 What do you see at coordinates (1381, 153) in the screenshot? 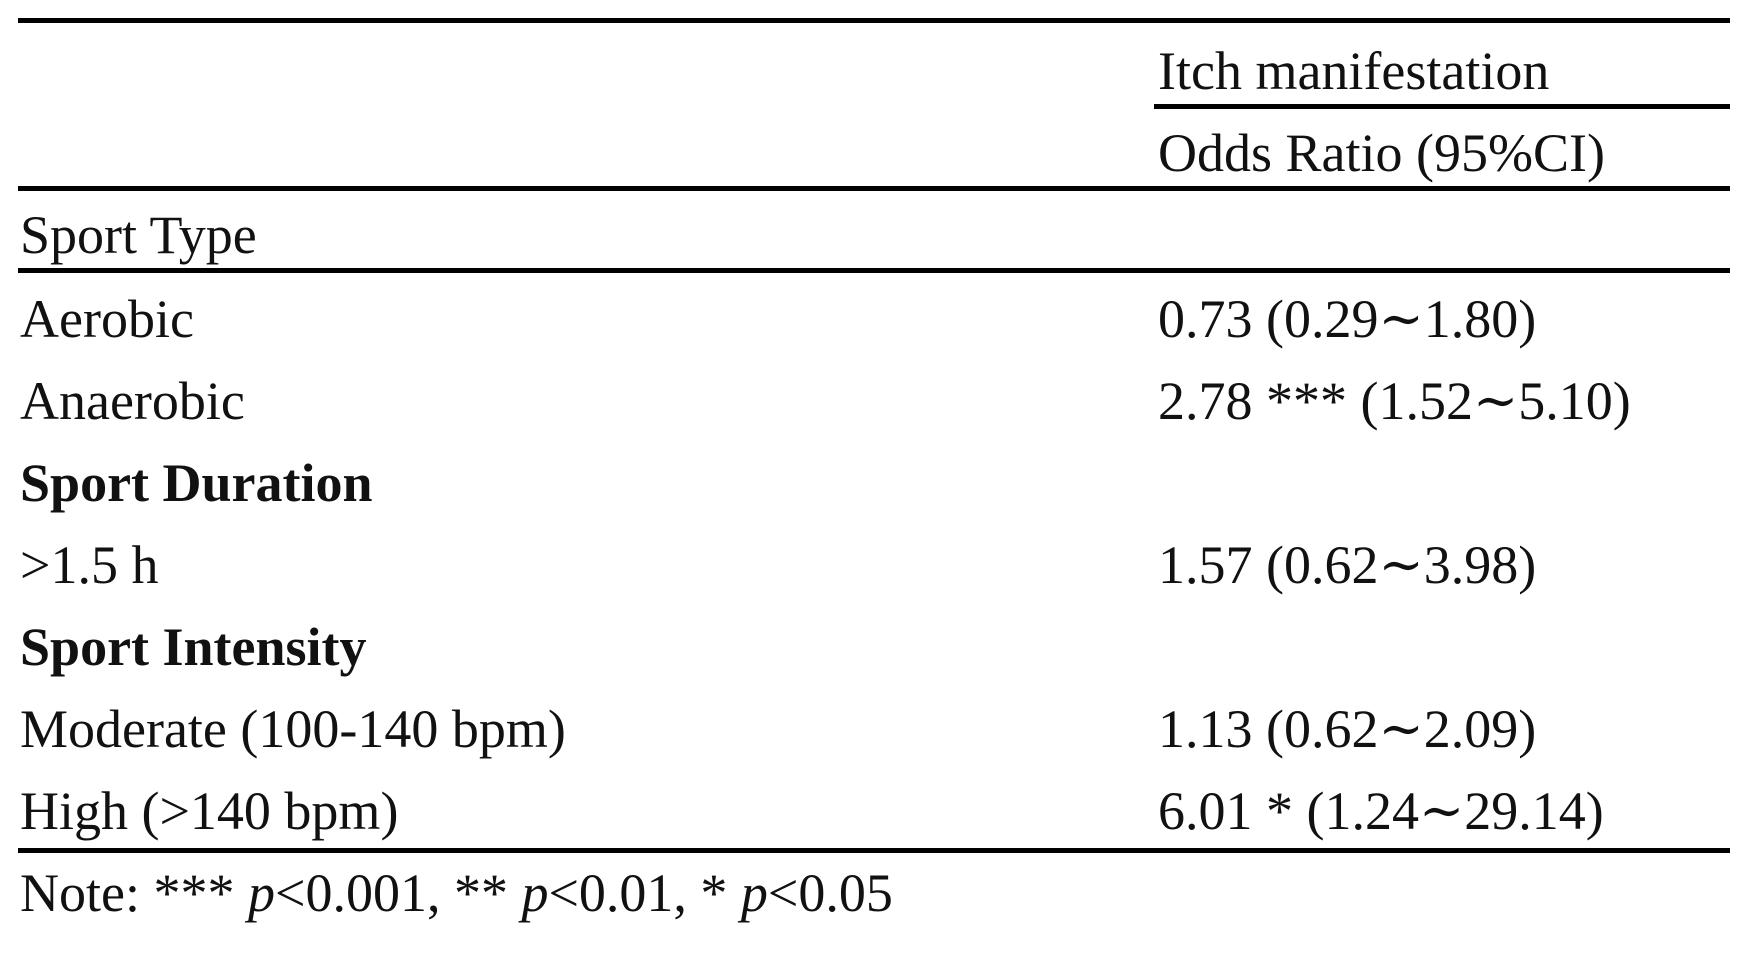
I see `column-header: Odds Ratio (95%CI)` at bounding box center [1381, 153].